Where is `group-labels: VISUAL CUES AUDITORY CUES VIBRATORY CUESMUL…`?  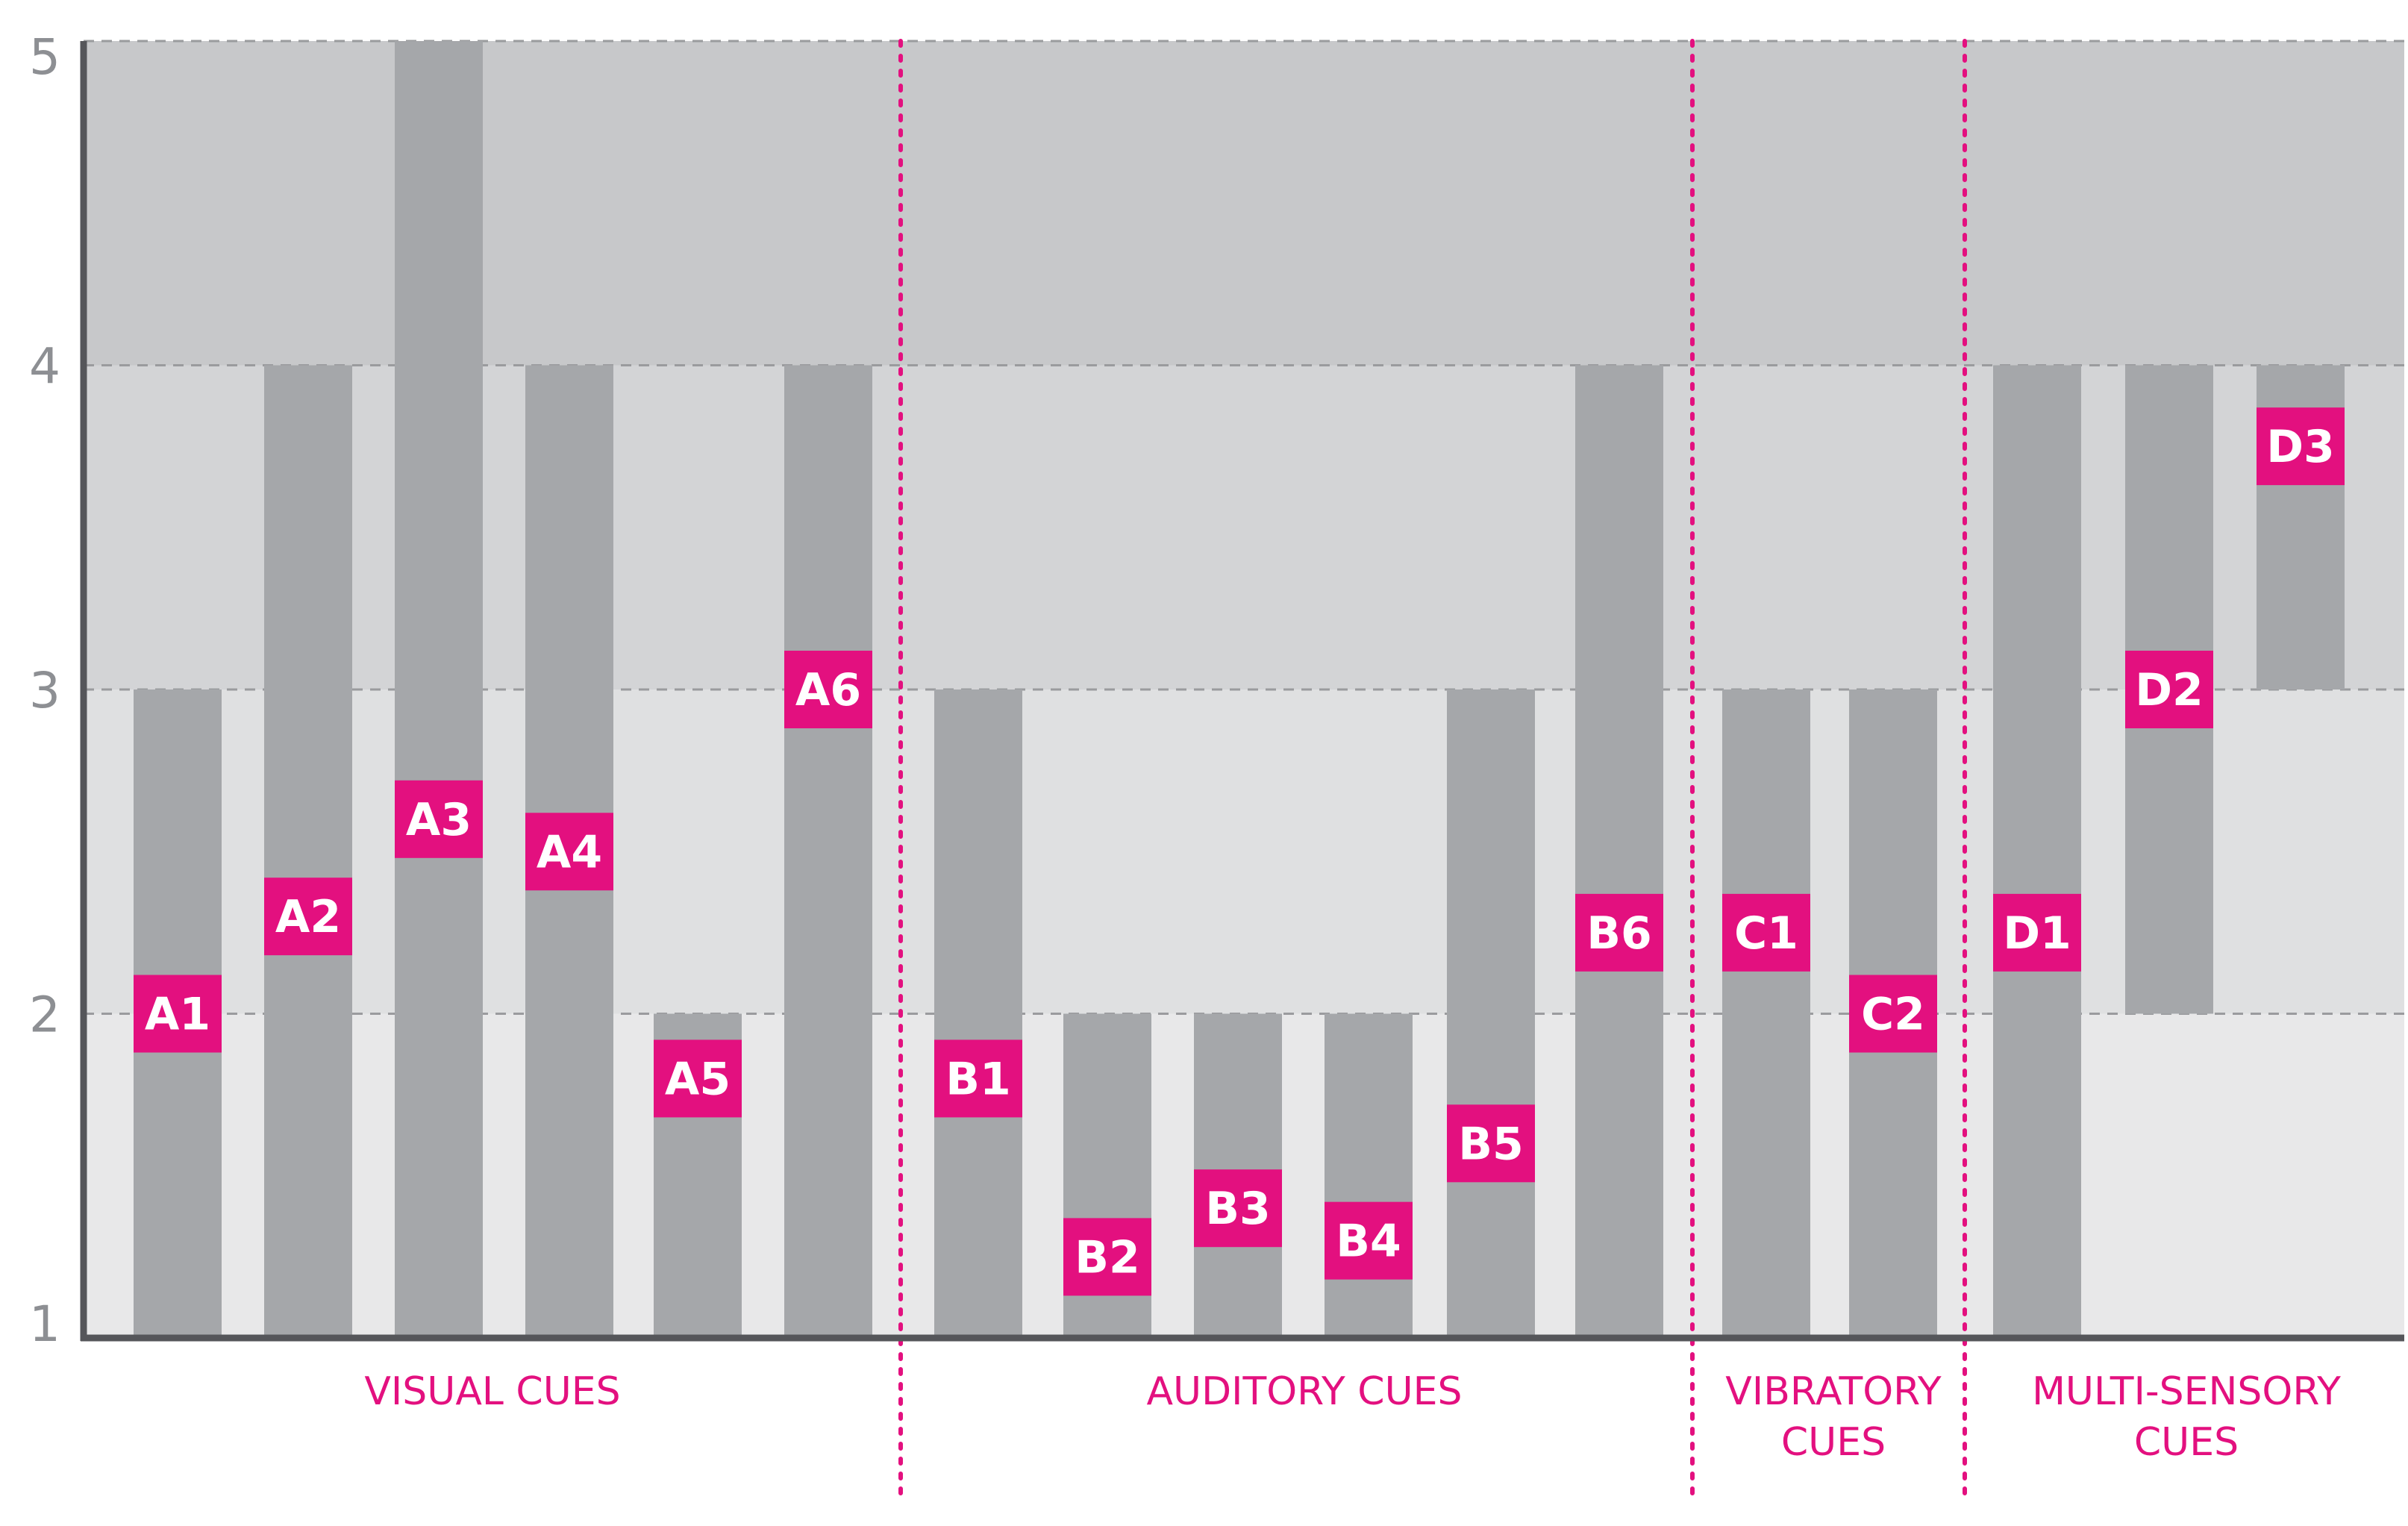
group-labels: VISUAL CUES AUDITORY CUES VIBRATORY CUESMUL… is located at coordinates (1352, 1417).